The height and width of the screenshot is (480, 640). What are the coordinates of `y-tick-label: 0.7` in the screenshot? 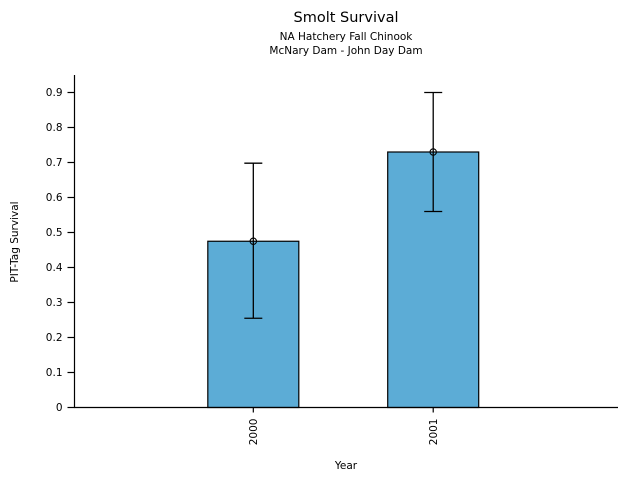 It's located at (54, 163).